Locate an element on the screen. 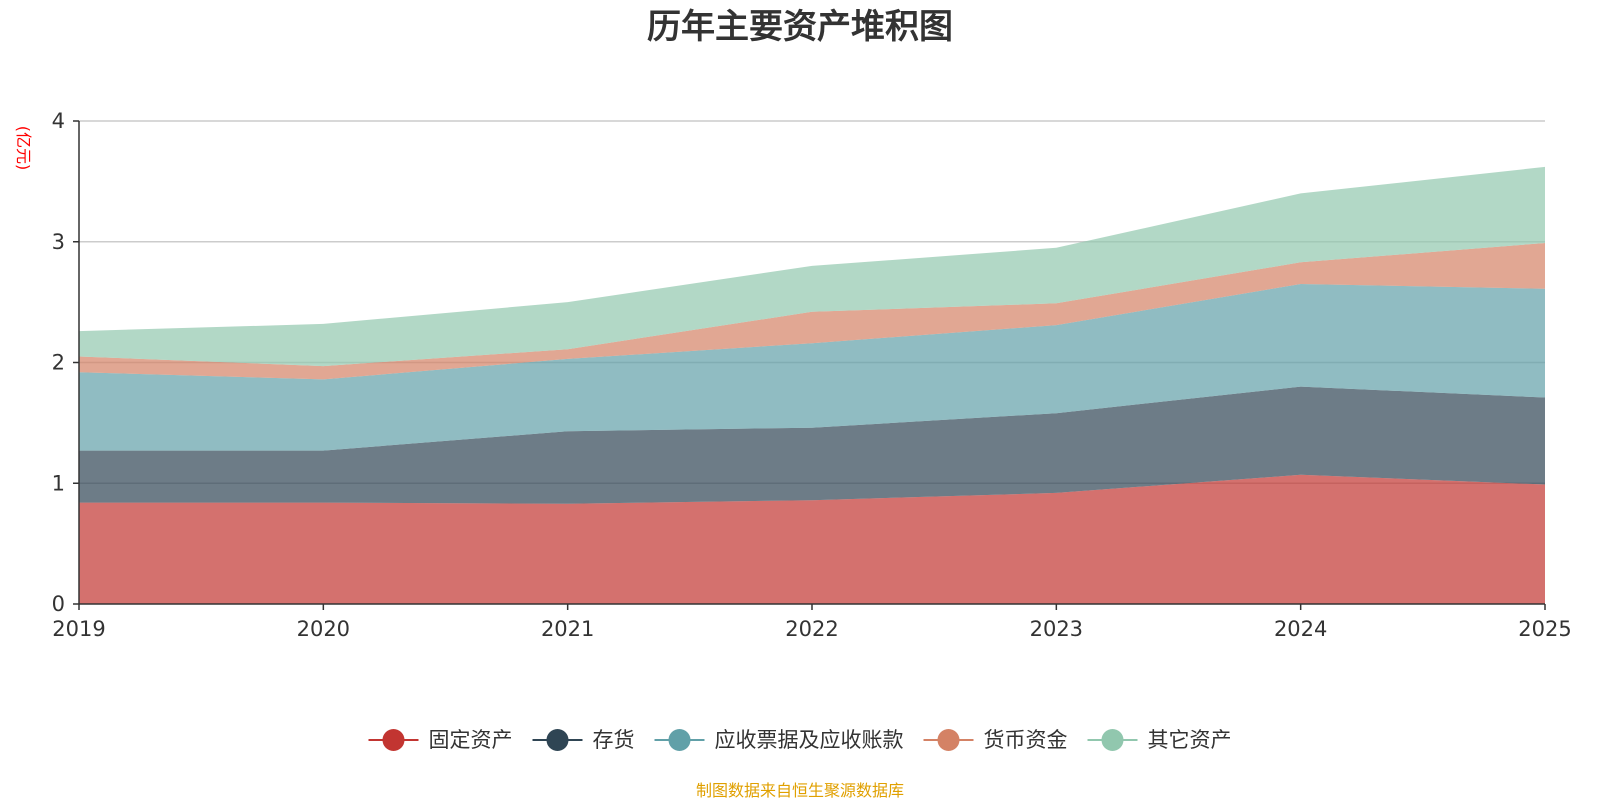  x-tick-label: 2023 is located at coordinates (1056, 629).